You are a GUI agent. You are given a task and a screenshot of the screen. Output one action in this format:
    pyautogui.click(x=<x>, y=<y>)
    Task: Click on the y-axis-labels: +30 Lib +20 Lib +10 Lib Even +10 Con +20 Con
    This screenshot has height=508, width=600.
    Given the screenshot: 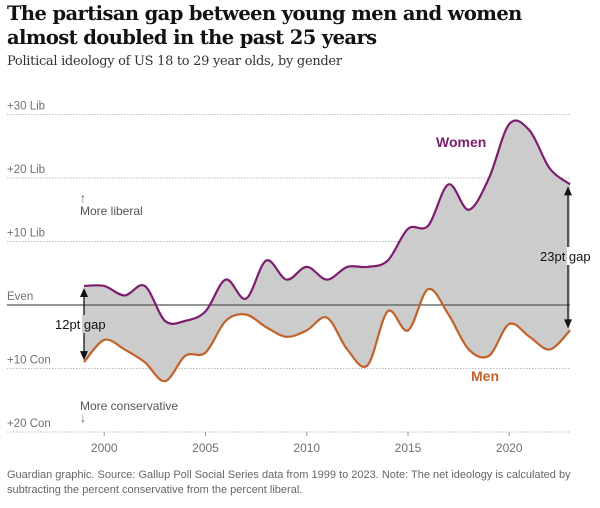 What is the action you would take?
    pyautogui.click(x=29, y=266)
    